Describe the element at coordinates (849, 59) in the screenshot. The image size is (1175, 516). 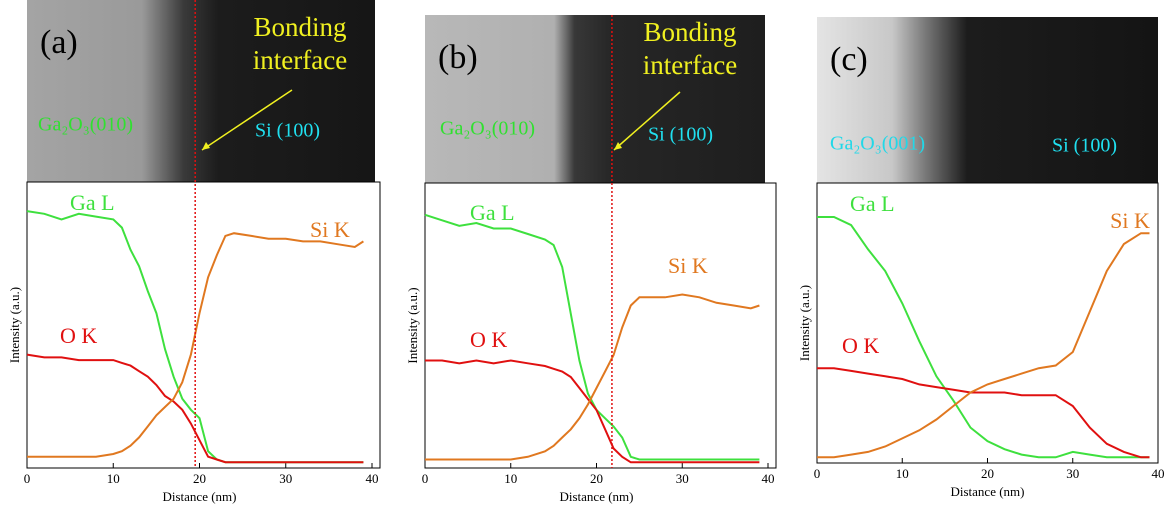
I see `panel-label: (c)` at that location.